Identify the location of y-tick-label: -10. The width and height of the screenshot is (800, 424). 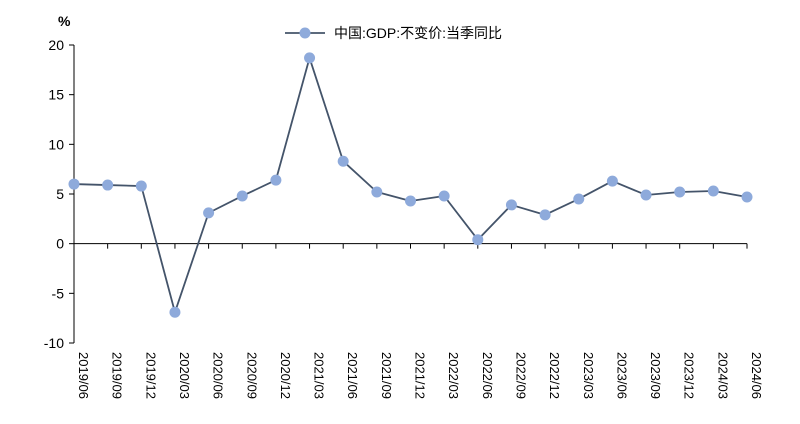
(54, 343).